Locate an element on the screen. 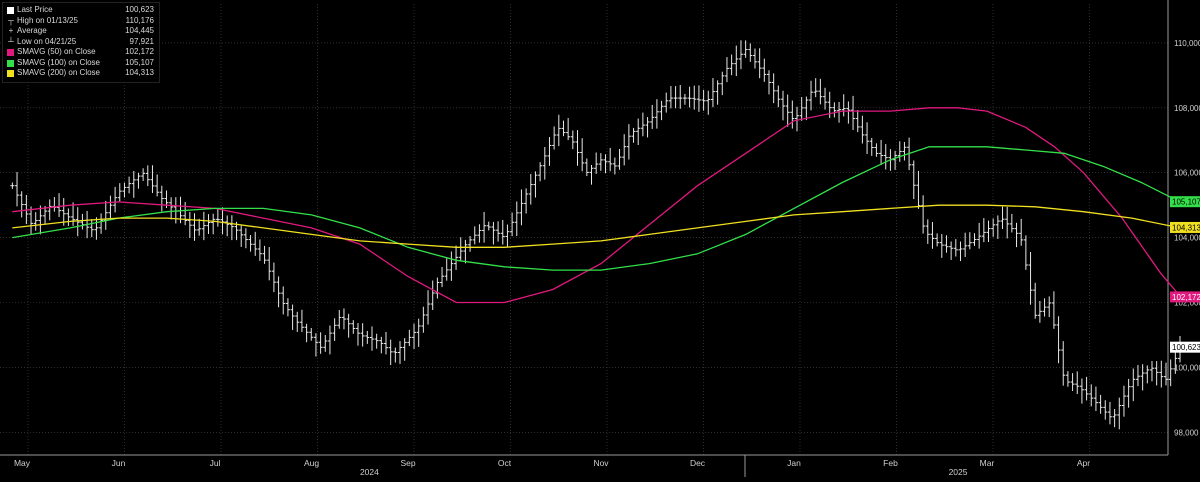 This screenshot has width=1200, height=482. y-tick-label: 104,000 is located at coordinates (1187, 238).